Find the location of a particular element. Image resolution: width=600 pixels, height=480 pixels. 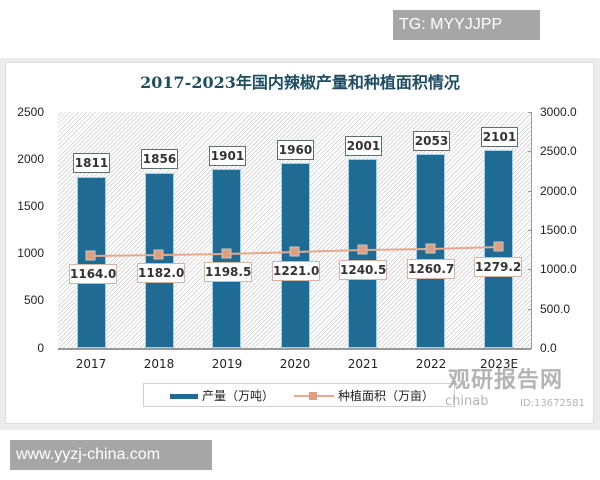

legend-bar-swatch-icon is located at coordinates (184, 396).